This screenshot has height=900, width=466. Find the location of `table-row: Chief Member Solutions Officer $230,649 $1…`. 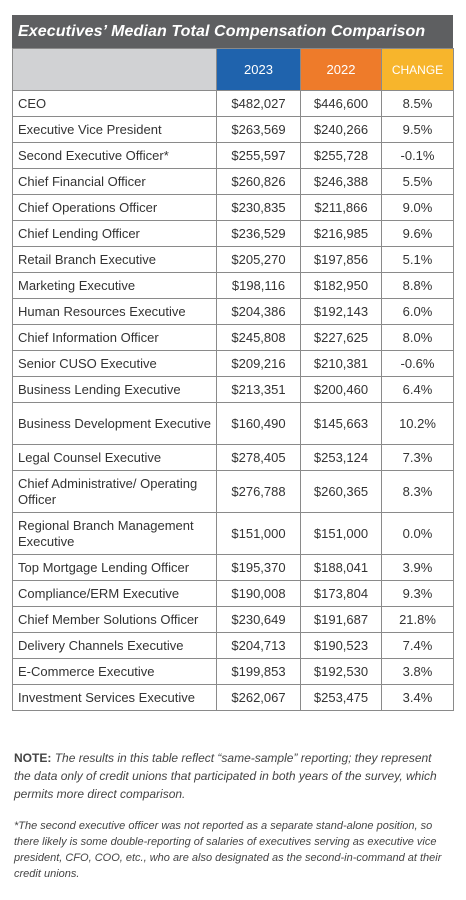

table-row: Chief Member Solutions Officer $230,649 $1… is located at coordinates (233, 619).